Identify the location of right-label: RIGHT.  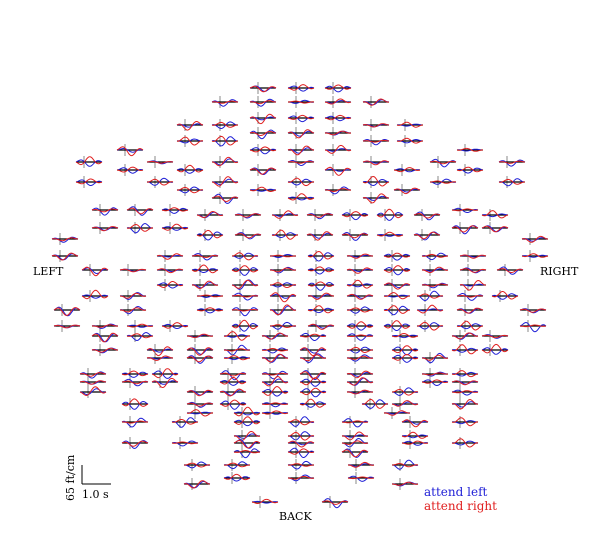
(559, 271).